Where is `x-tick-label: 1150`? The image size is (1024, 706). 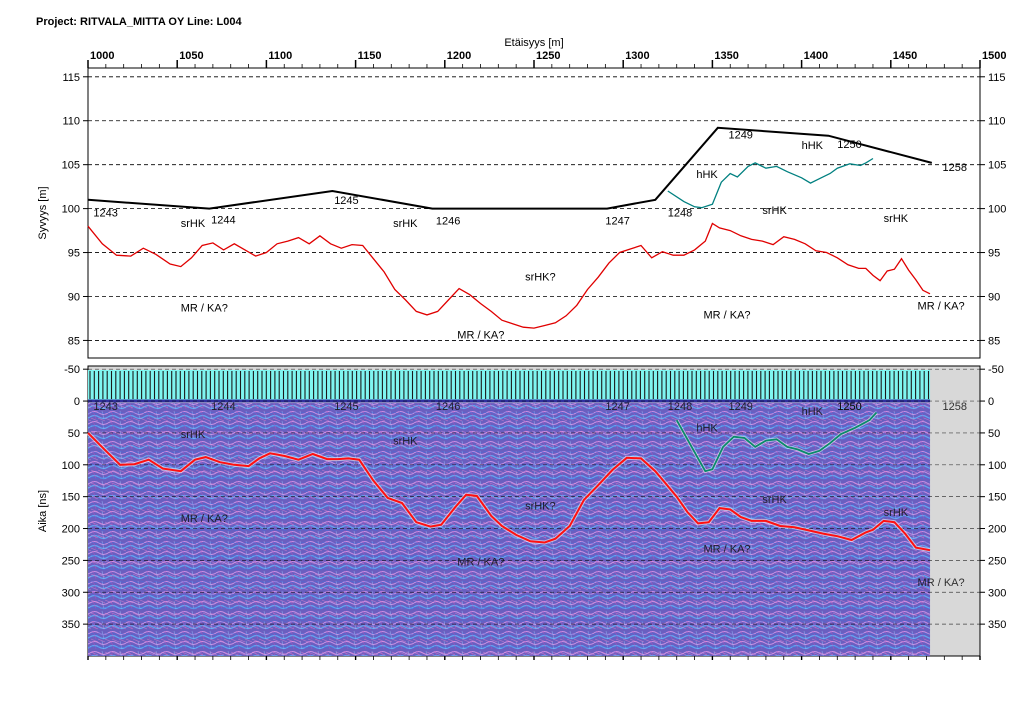 x-tick-label: 1150 is located at coordinates (370, 56).